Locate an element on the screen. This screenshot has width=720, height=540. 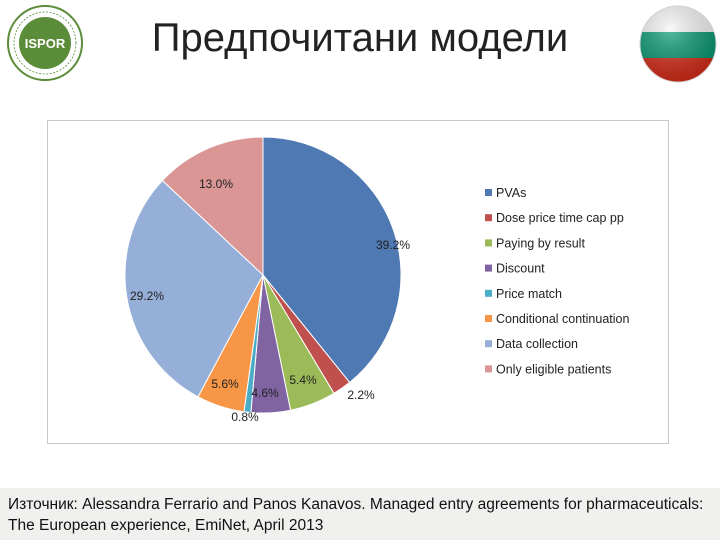
ispor-logo: ISPOR is located at coordinates (45, 43).